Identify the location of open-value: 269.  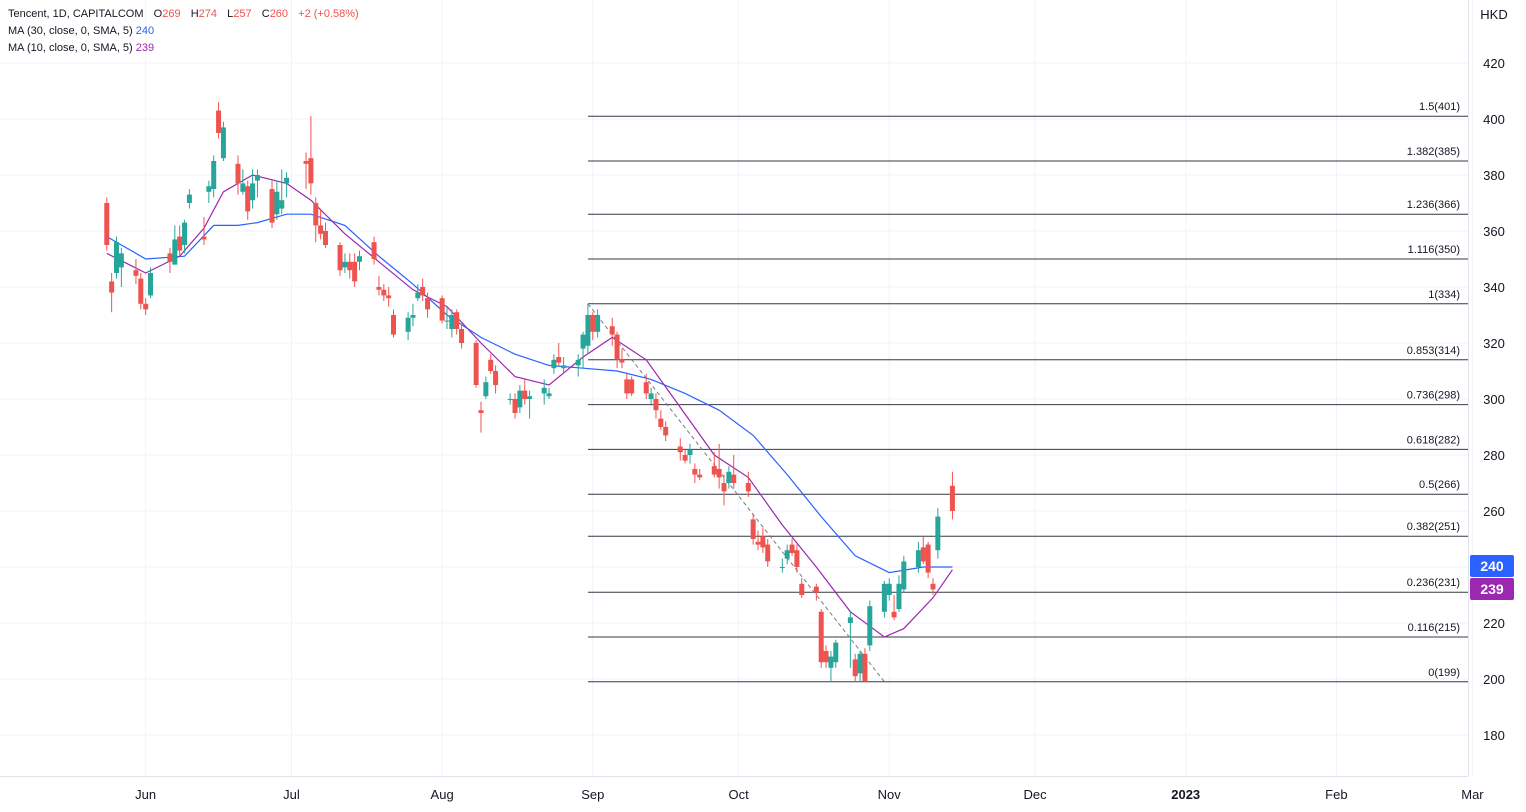
(171, 14).